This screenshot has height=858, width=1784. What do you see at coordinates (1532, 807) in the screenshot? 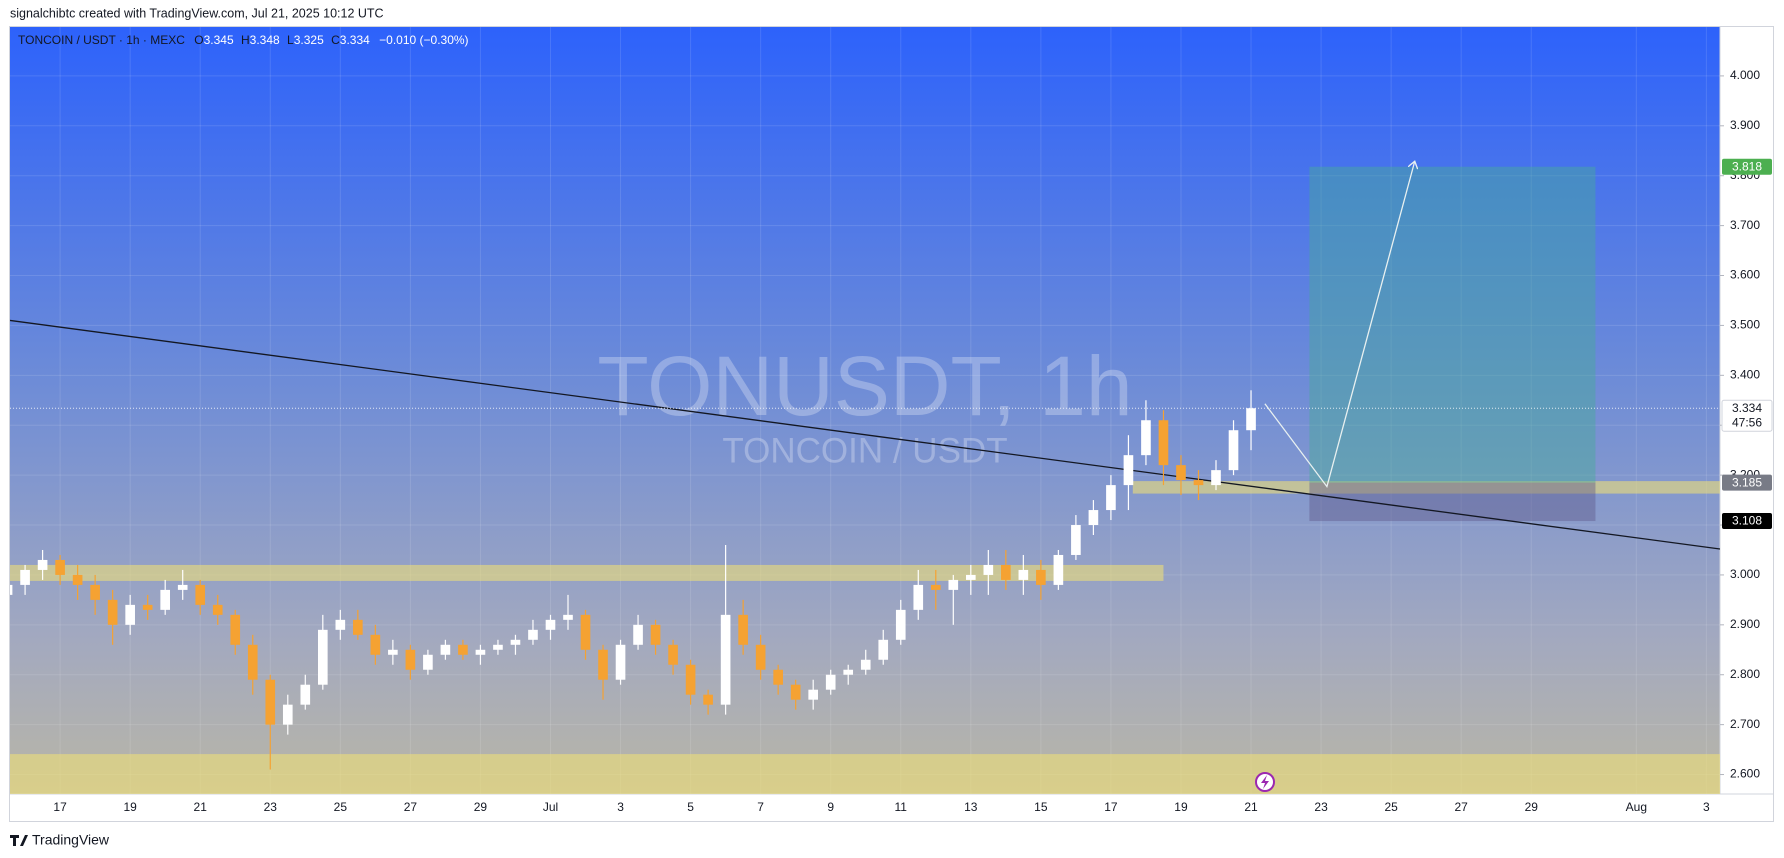
I see `x-tick-label: 29` at bounding box center [1532, 807].